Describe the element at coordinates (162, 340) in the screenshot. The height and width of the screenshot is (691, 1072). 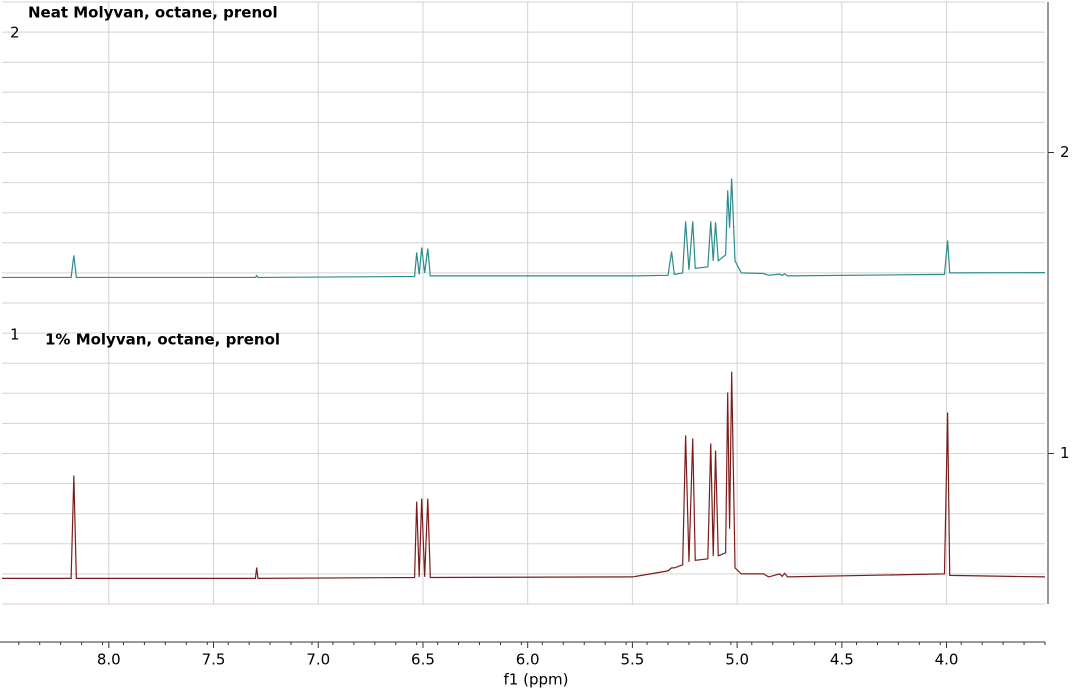
I see `spectrum-name: 1% Molyvan, octane, prenol` at that location.